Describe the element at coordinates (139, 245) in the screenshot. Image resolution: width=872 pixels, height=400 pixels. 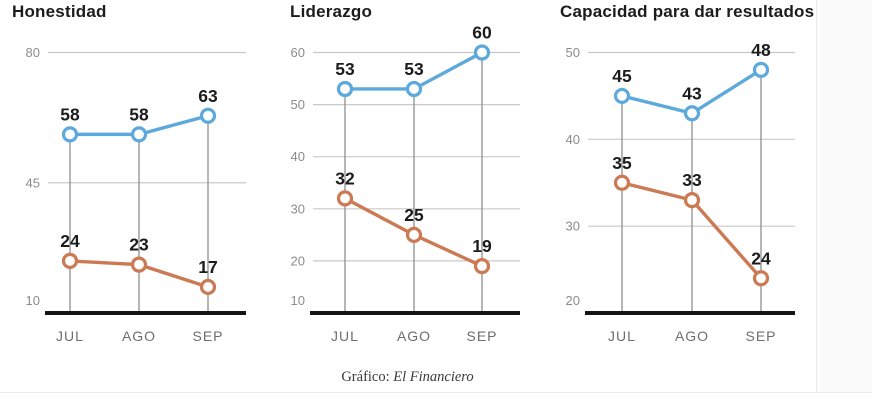
I see `value-label: 23` at that location.